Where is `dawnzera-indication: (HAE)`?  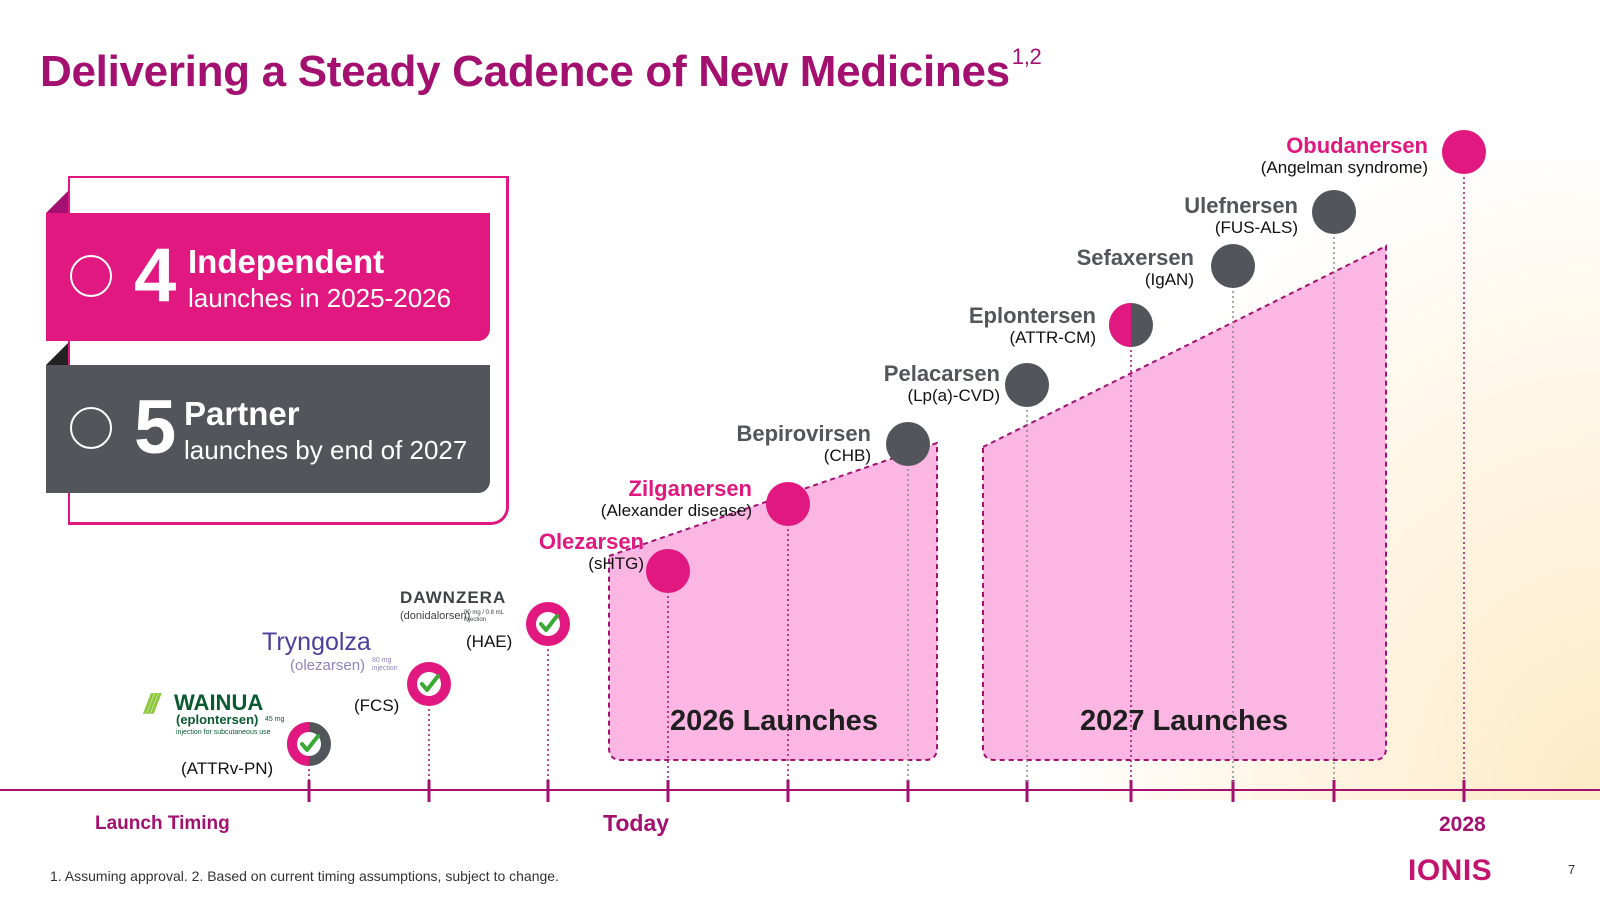 dawnzera-indication: (HAE) is located at coordinates (489, 641).